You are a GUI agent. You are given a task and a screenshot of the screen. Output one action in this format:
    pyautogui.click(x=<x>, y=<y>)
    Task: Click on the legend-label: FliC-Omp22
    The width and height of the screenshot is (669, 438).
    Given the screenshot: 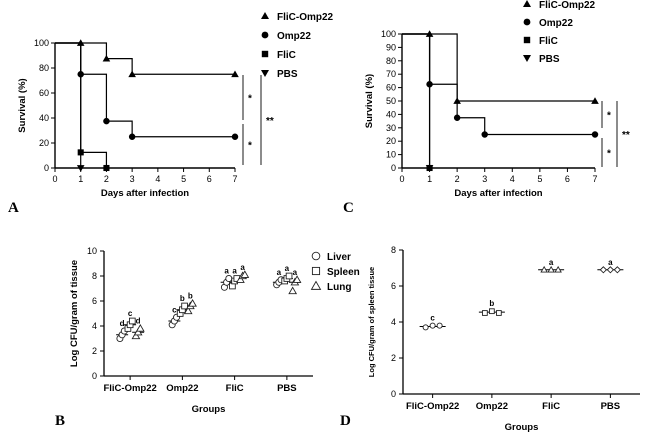 What is the action you would take?
    pyautogui.click(x=567, y=5)
    